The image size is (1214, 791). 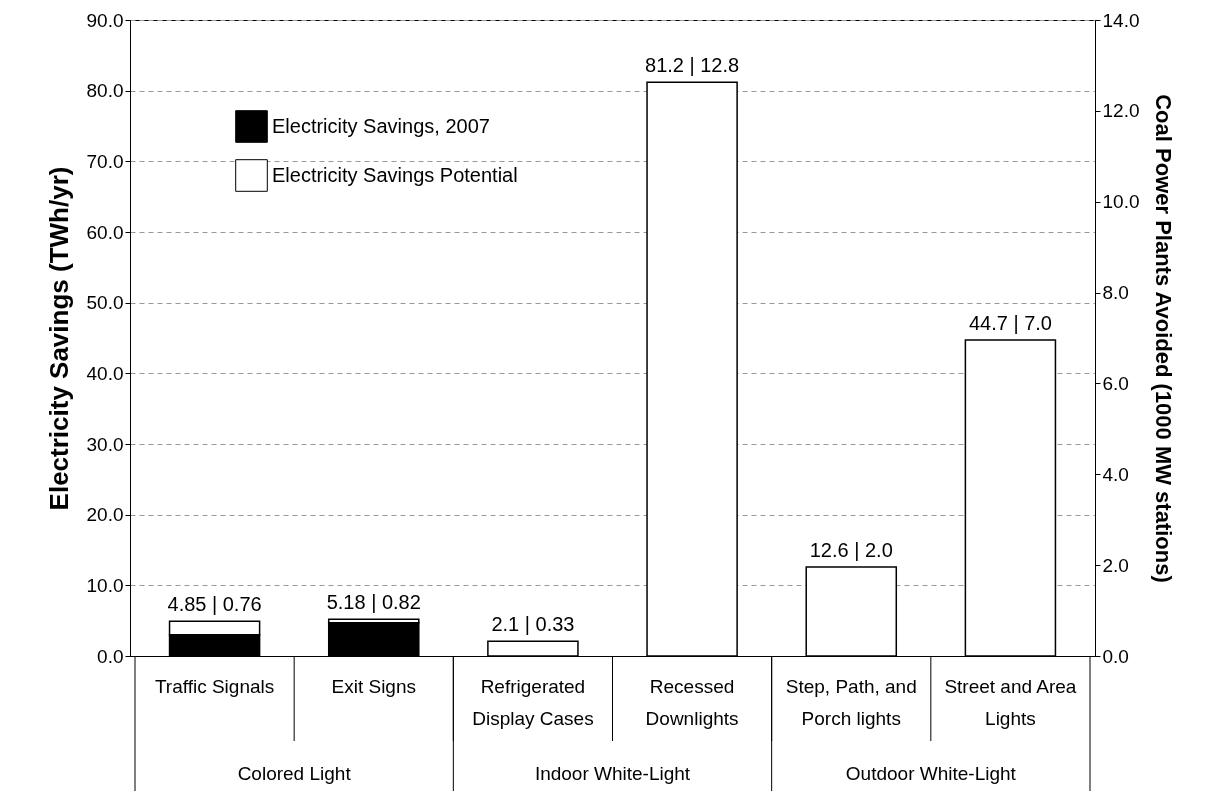 I want to click on y2-tick-label: 8.0, so click(x=1115, y=293).